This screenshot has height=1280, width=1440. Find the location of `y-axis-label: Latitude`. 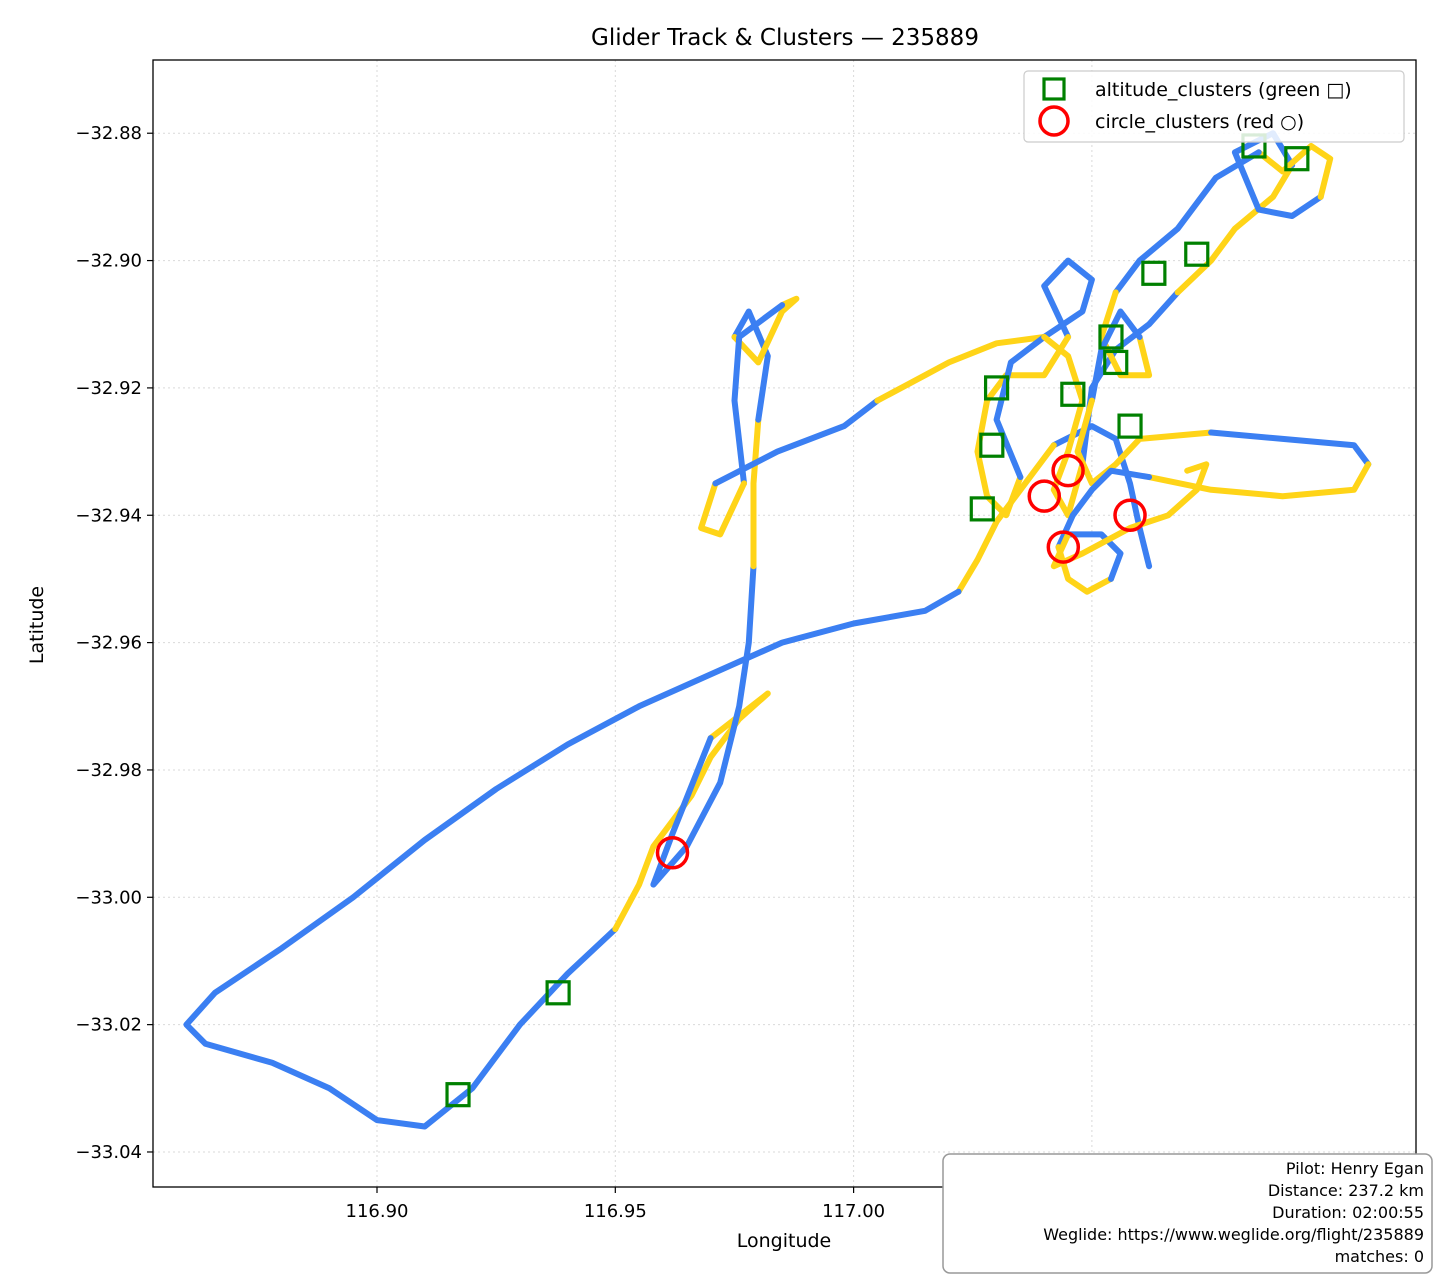

y-axis-label: Latitude is located at coordinates (37, 625).